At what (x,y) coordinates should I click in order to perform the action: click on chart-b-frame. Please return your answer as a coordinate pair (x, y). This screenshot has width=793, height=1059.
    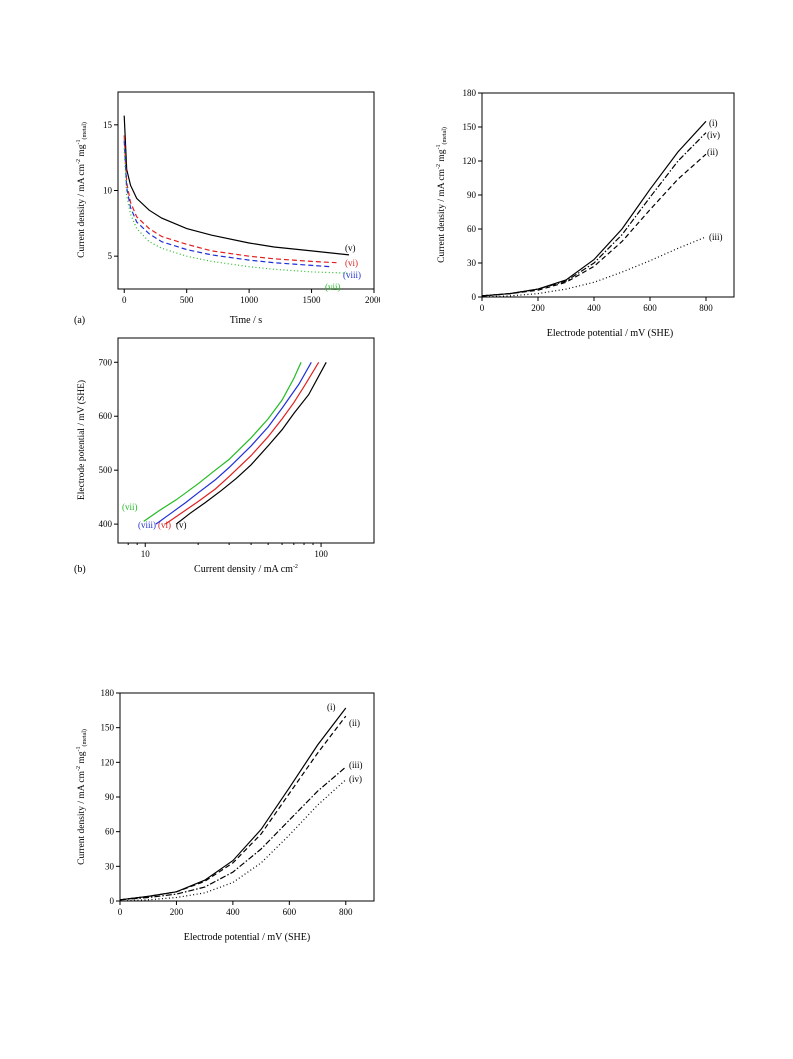
    Looking at the image, I should click on (246, 440).